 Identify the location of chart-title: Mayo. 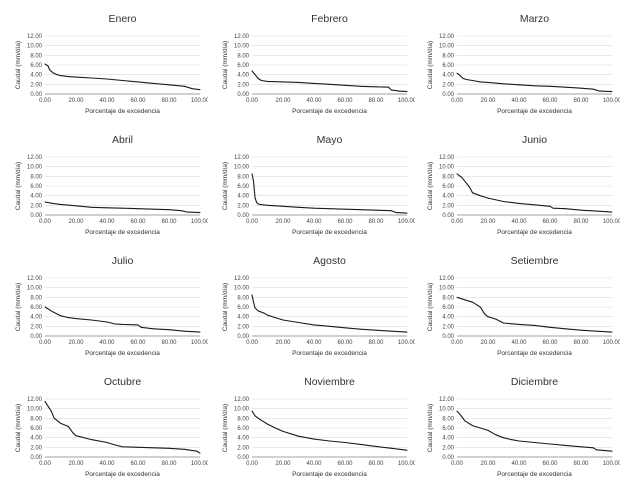
(330, 140).